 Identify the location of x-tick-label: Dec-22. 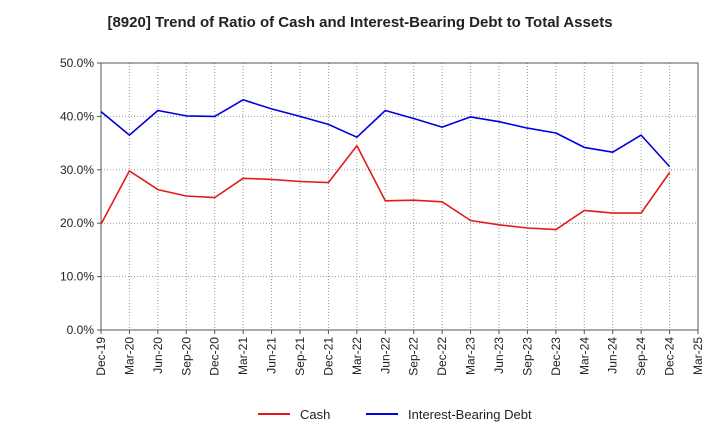
(442, 356).